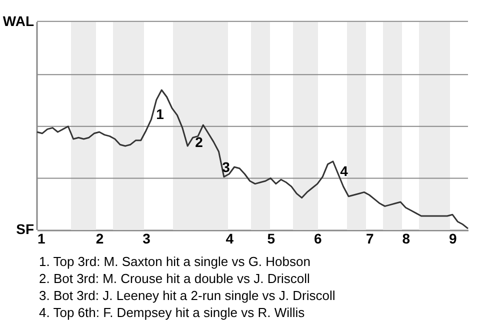 This screenshot has height=320, width=480. I want to click on text: 2. Bot 3rd: M. Crouse hit a double vs J. Driscoll, so click(174, 278).